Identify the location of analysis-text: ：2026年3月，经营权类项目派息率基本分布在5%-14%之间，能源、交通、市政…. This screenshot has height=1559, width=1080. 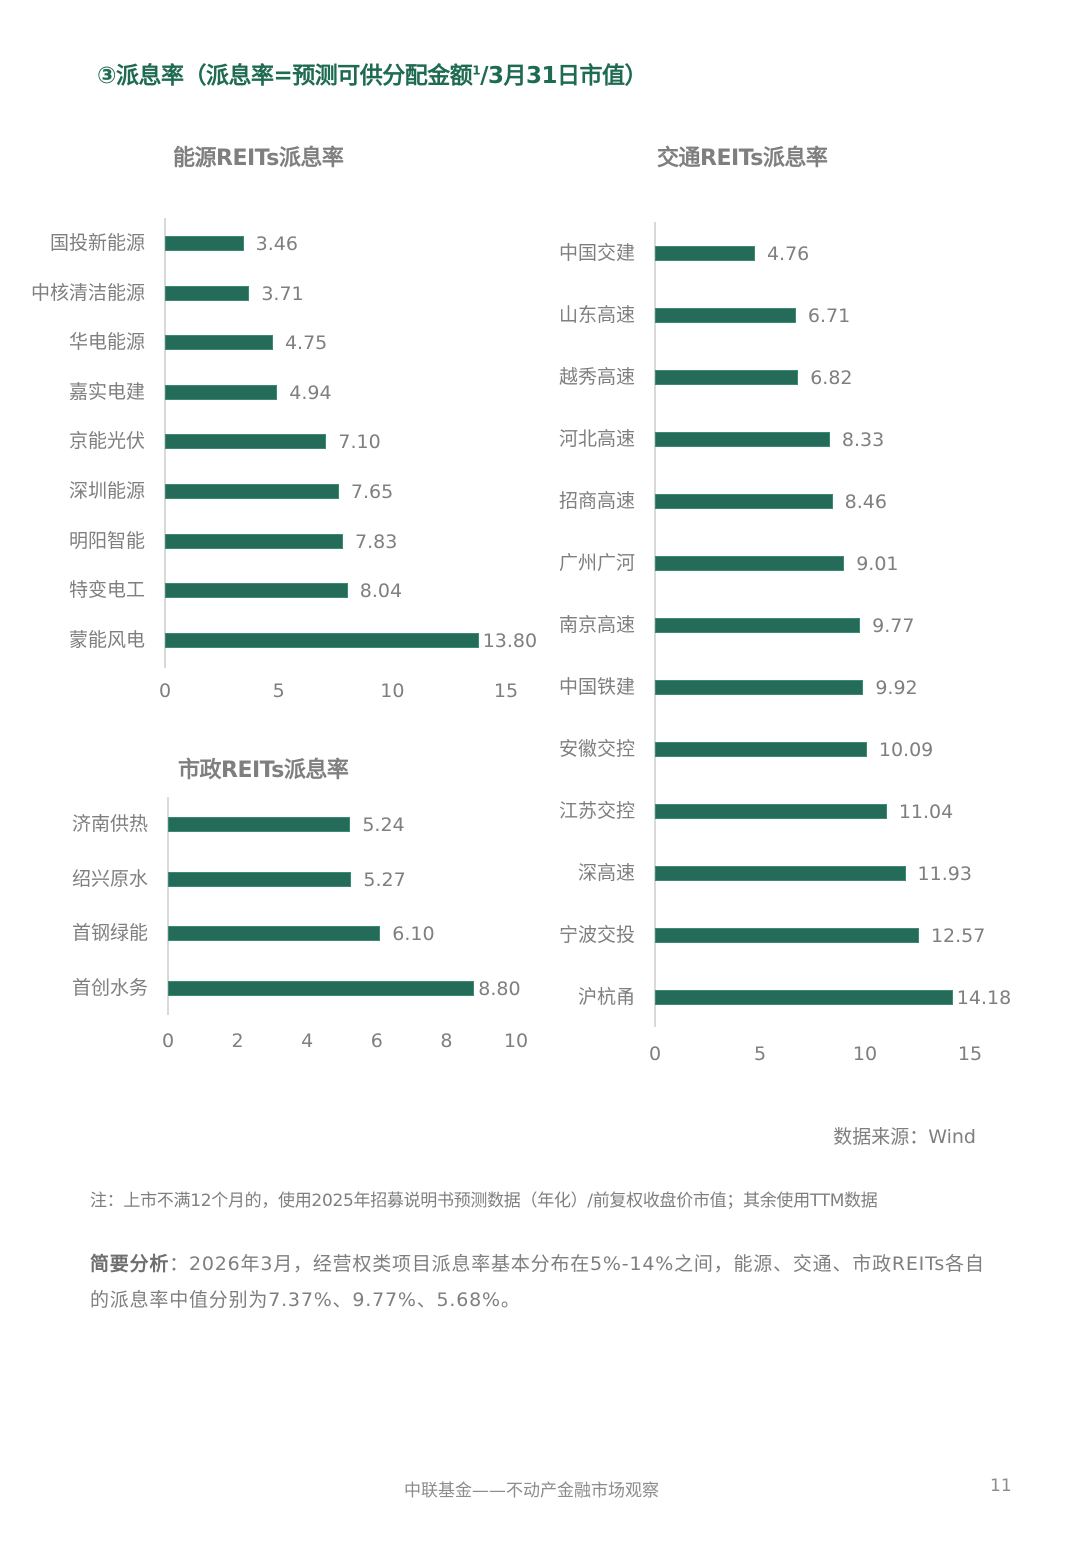
(537, 1282).